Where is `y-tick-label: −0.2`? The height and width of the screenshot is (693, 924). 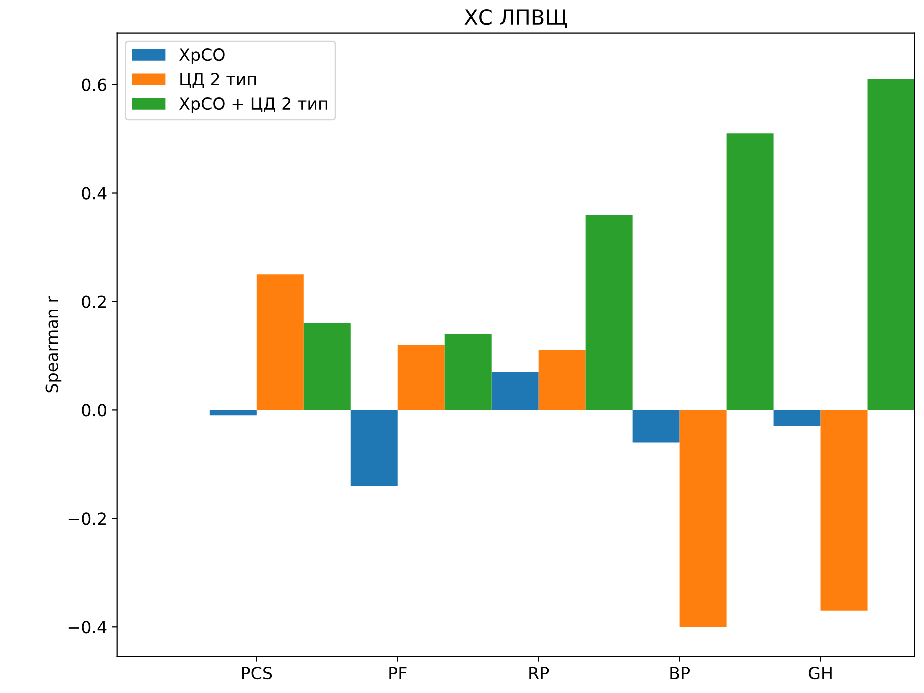 y-tick-label: −0.2 is located at coordinates (87, 519).